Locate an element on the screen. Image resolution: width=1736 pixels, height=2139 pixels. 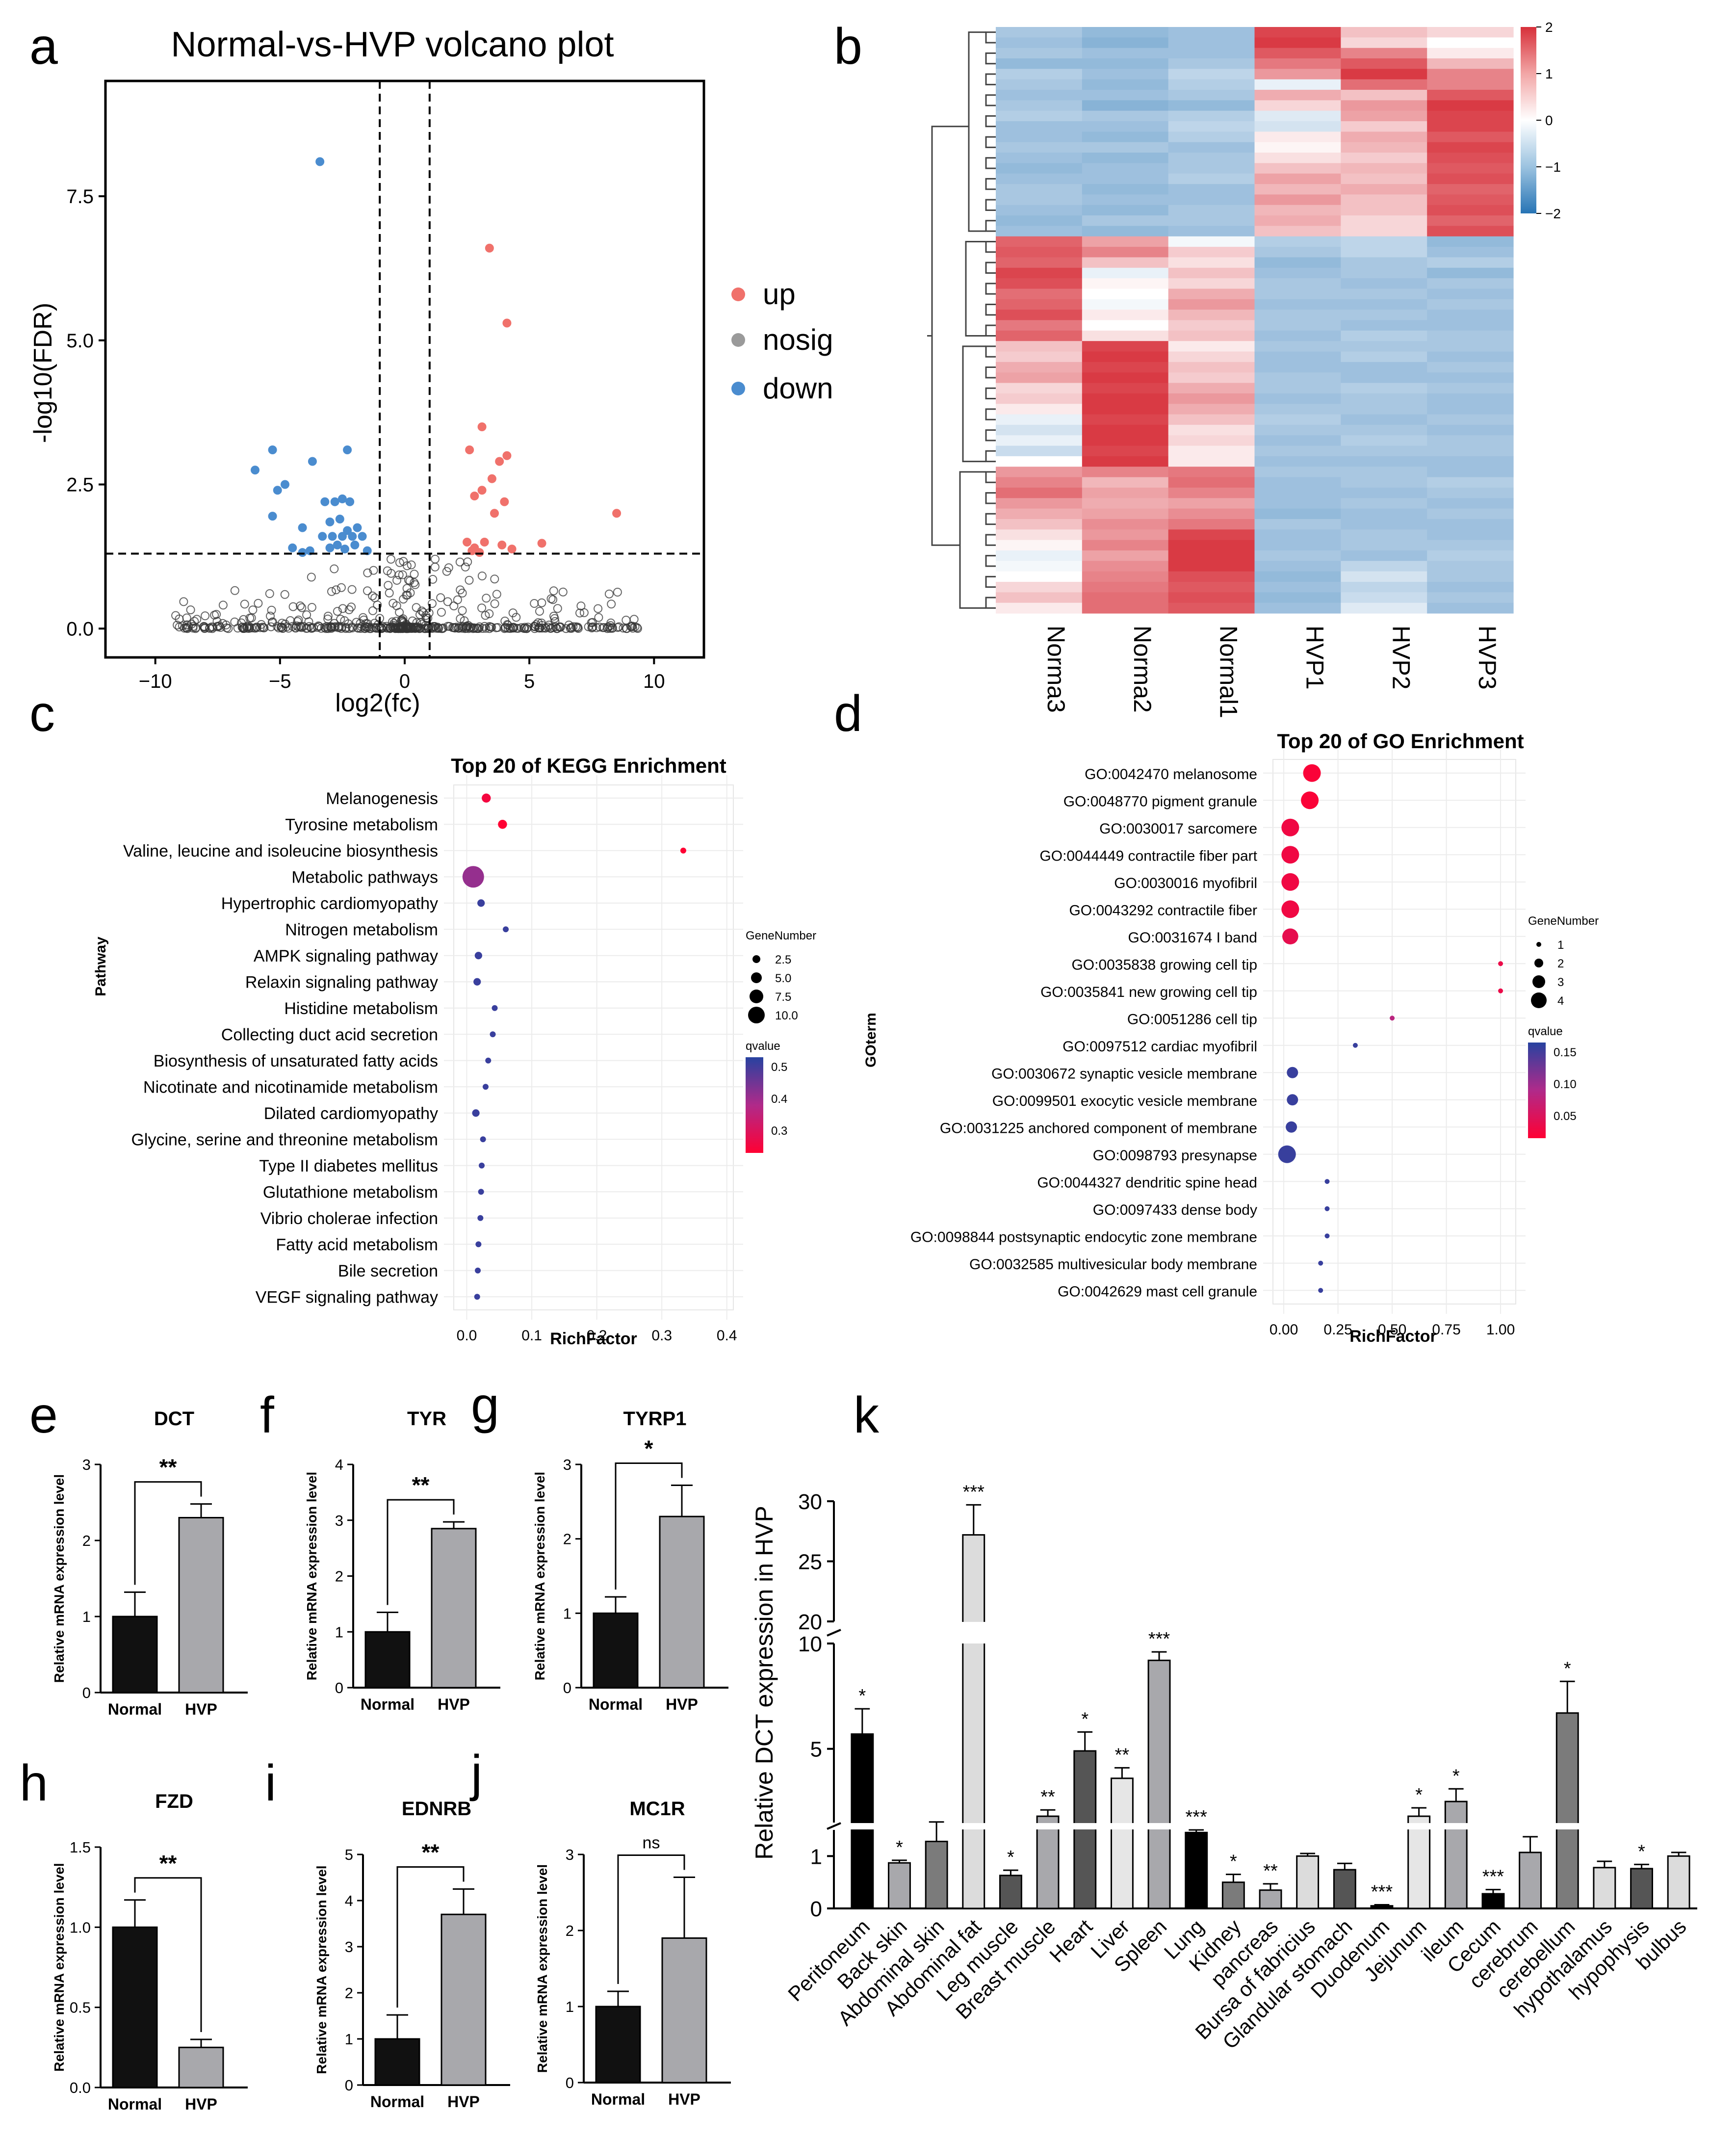
x-tick-label: 10 is located at coordinates (654, 681).